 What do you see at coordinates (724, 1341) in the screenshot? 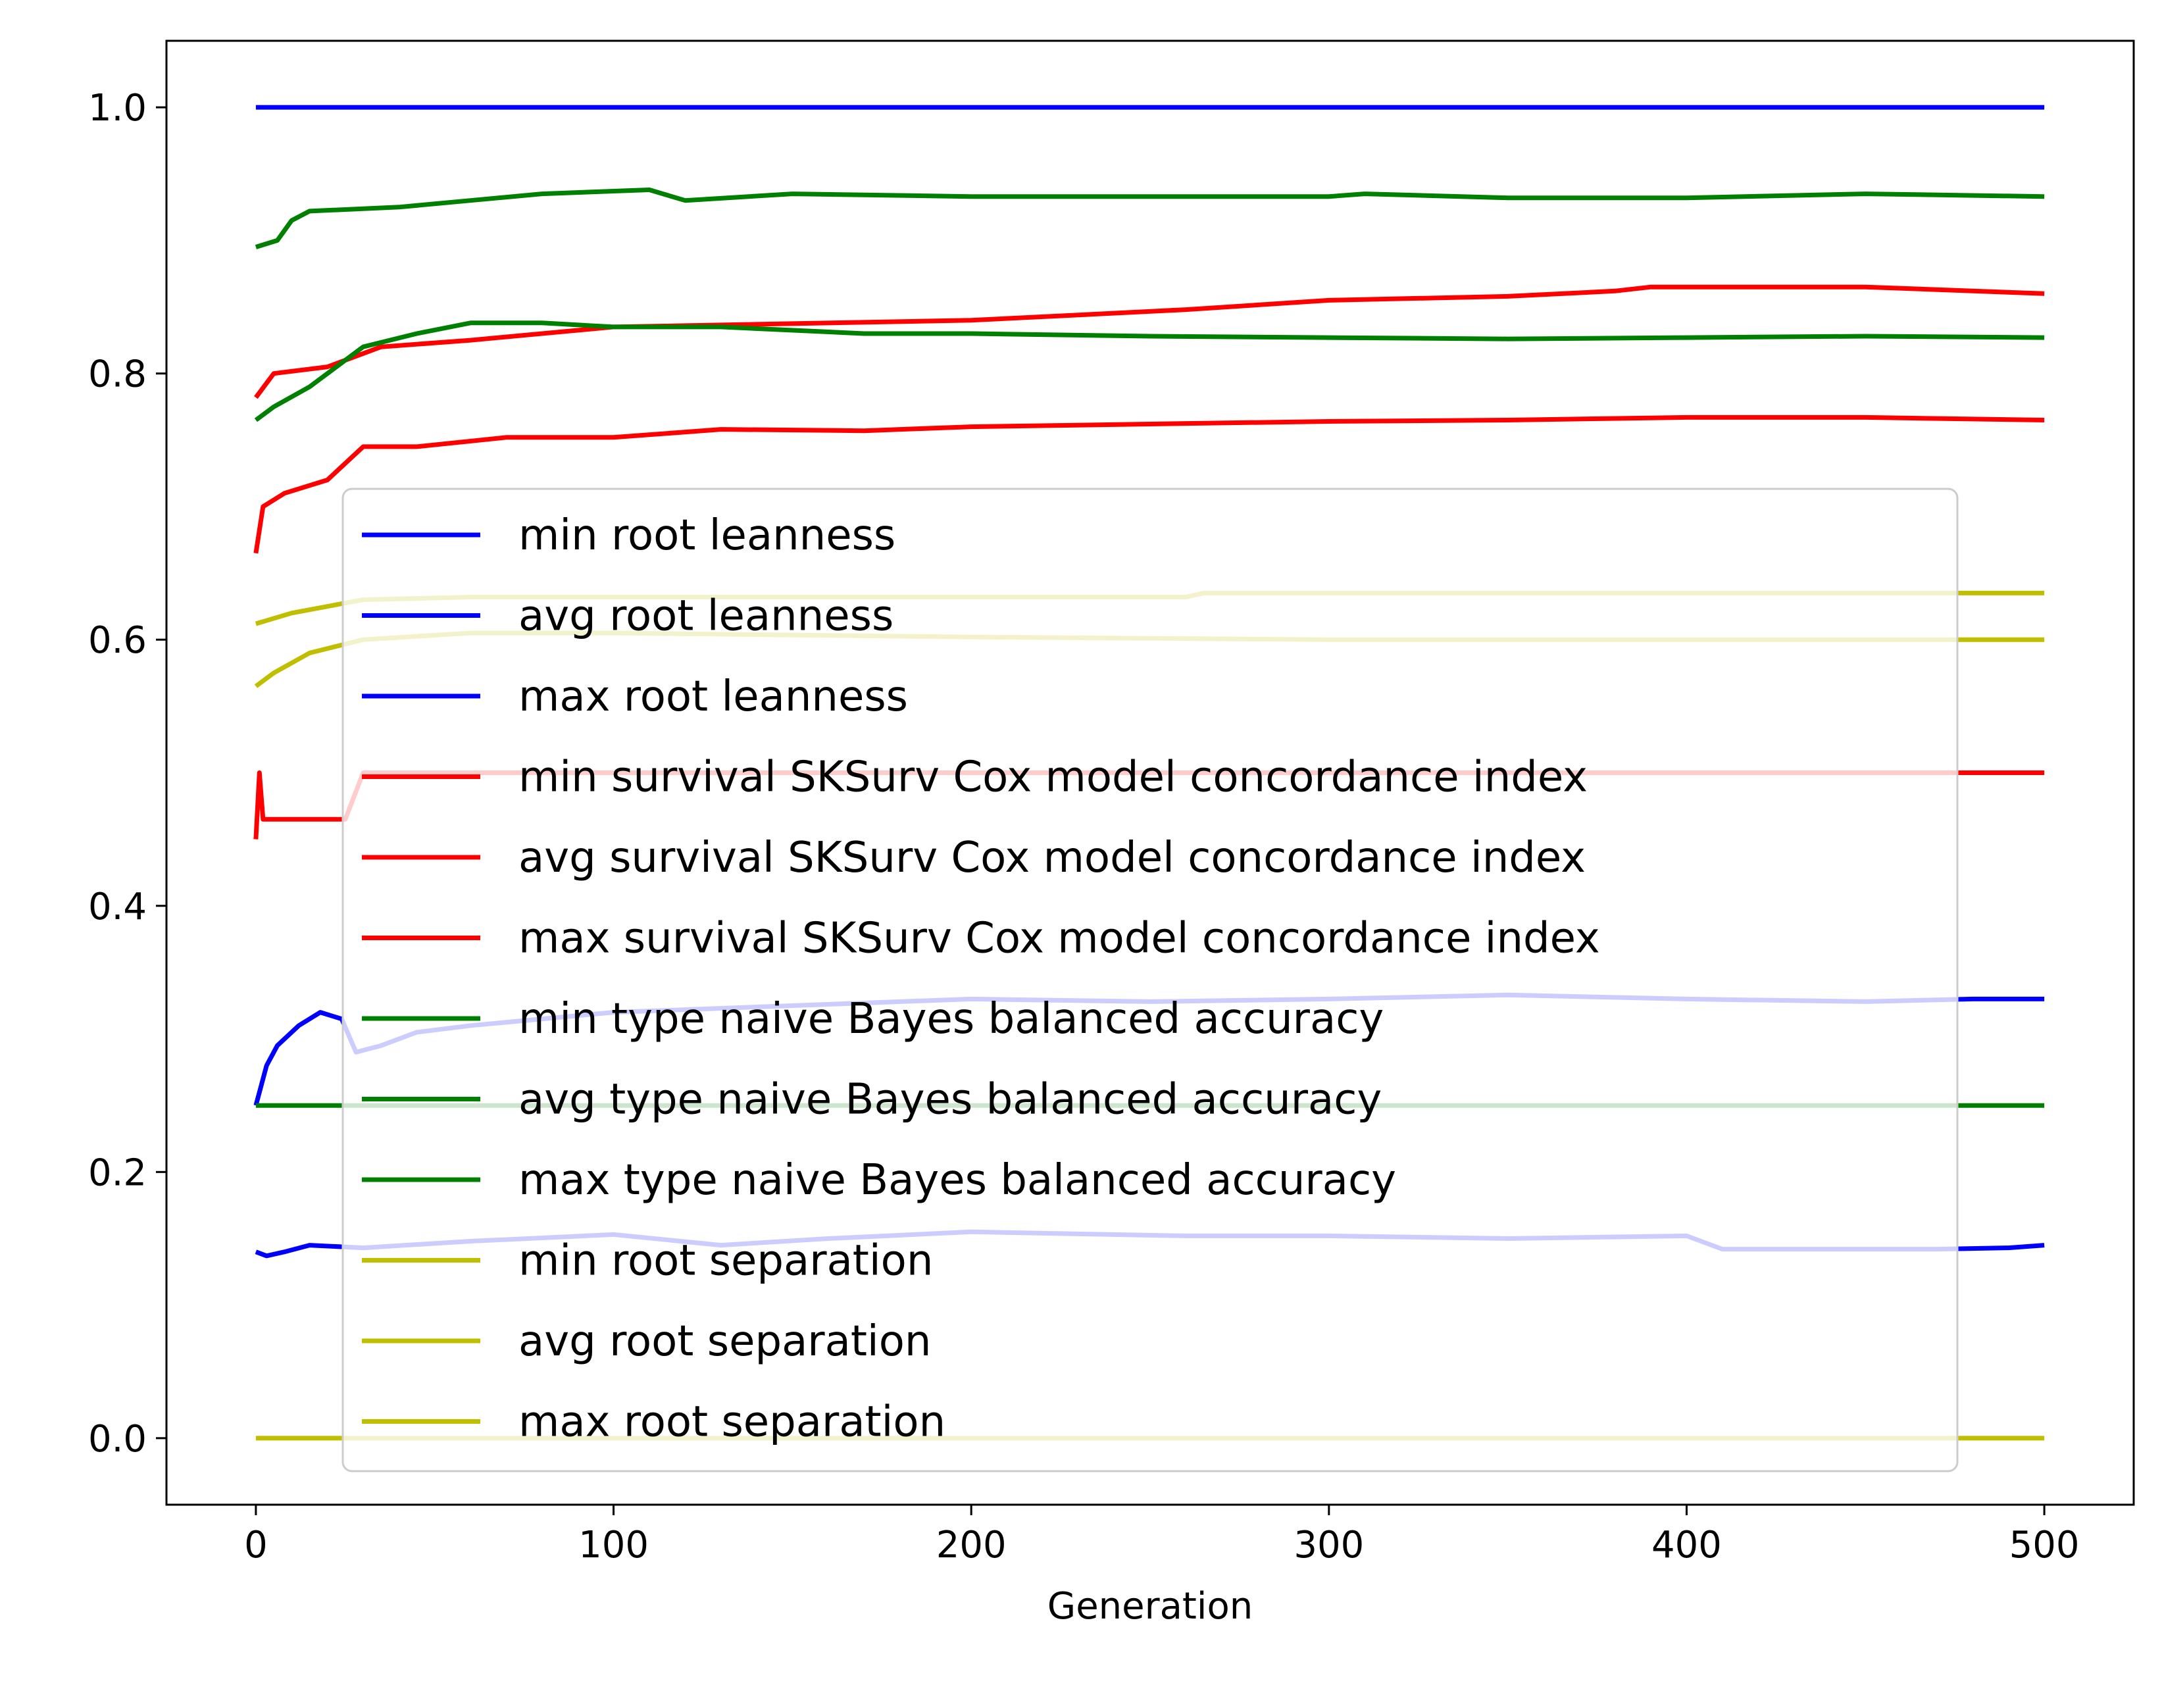
I see `legend-entry-label: avg root separation` at bounding box center [724, 1341].